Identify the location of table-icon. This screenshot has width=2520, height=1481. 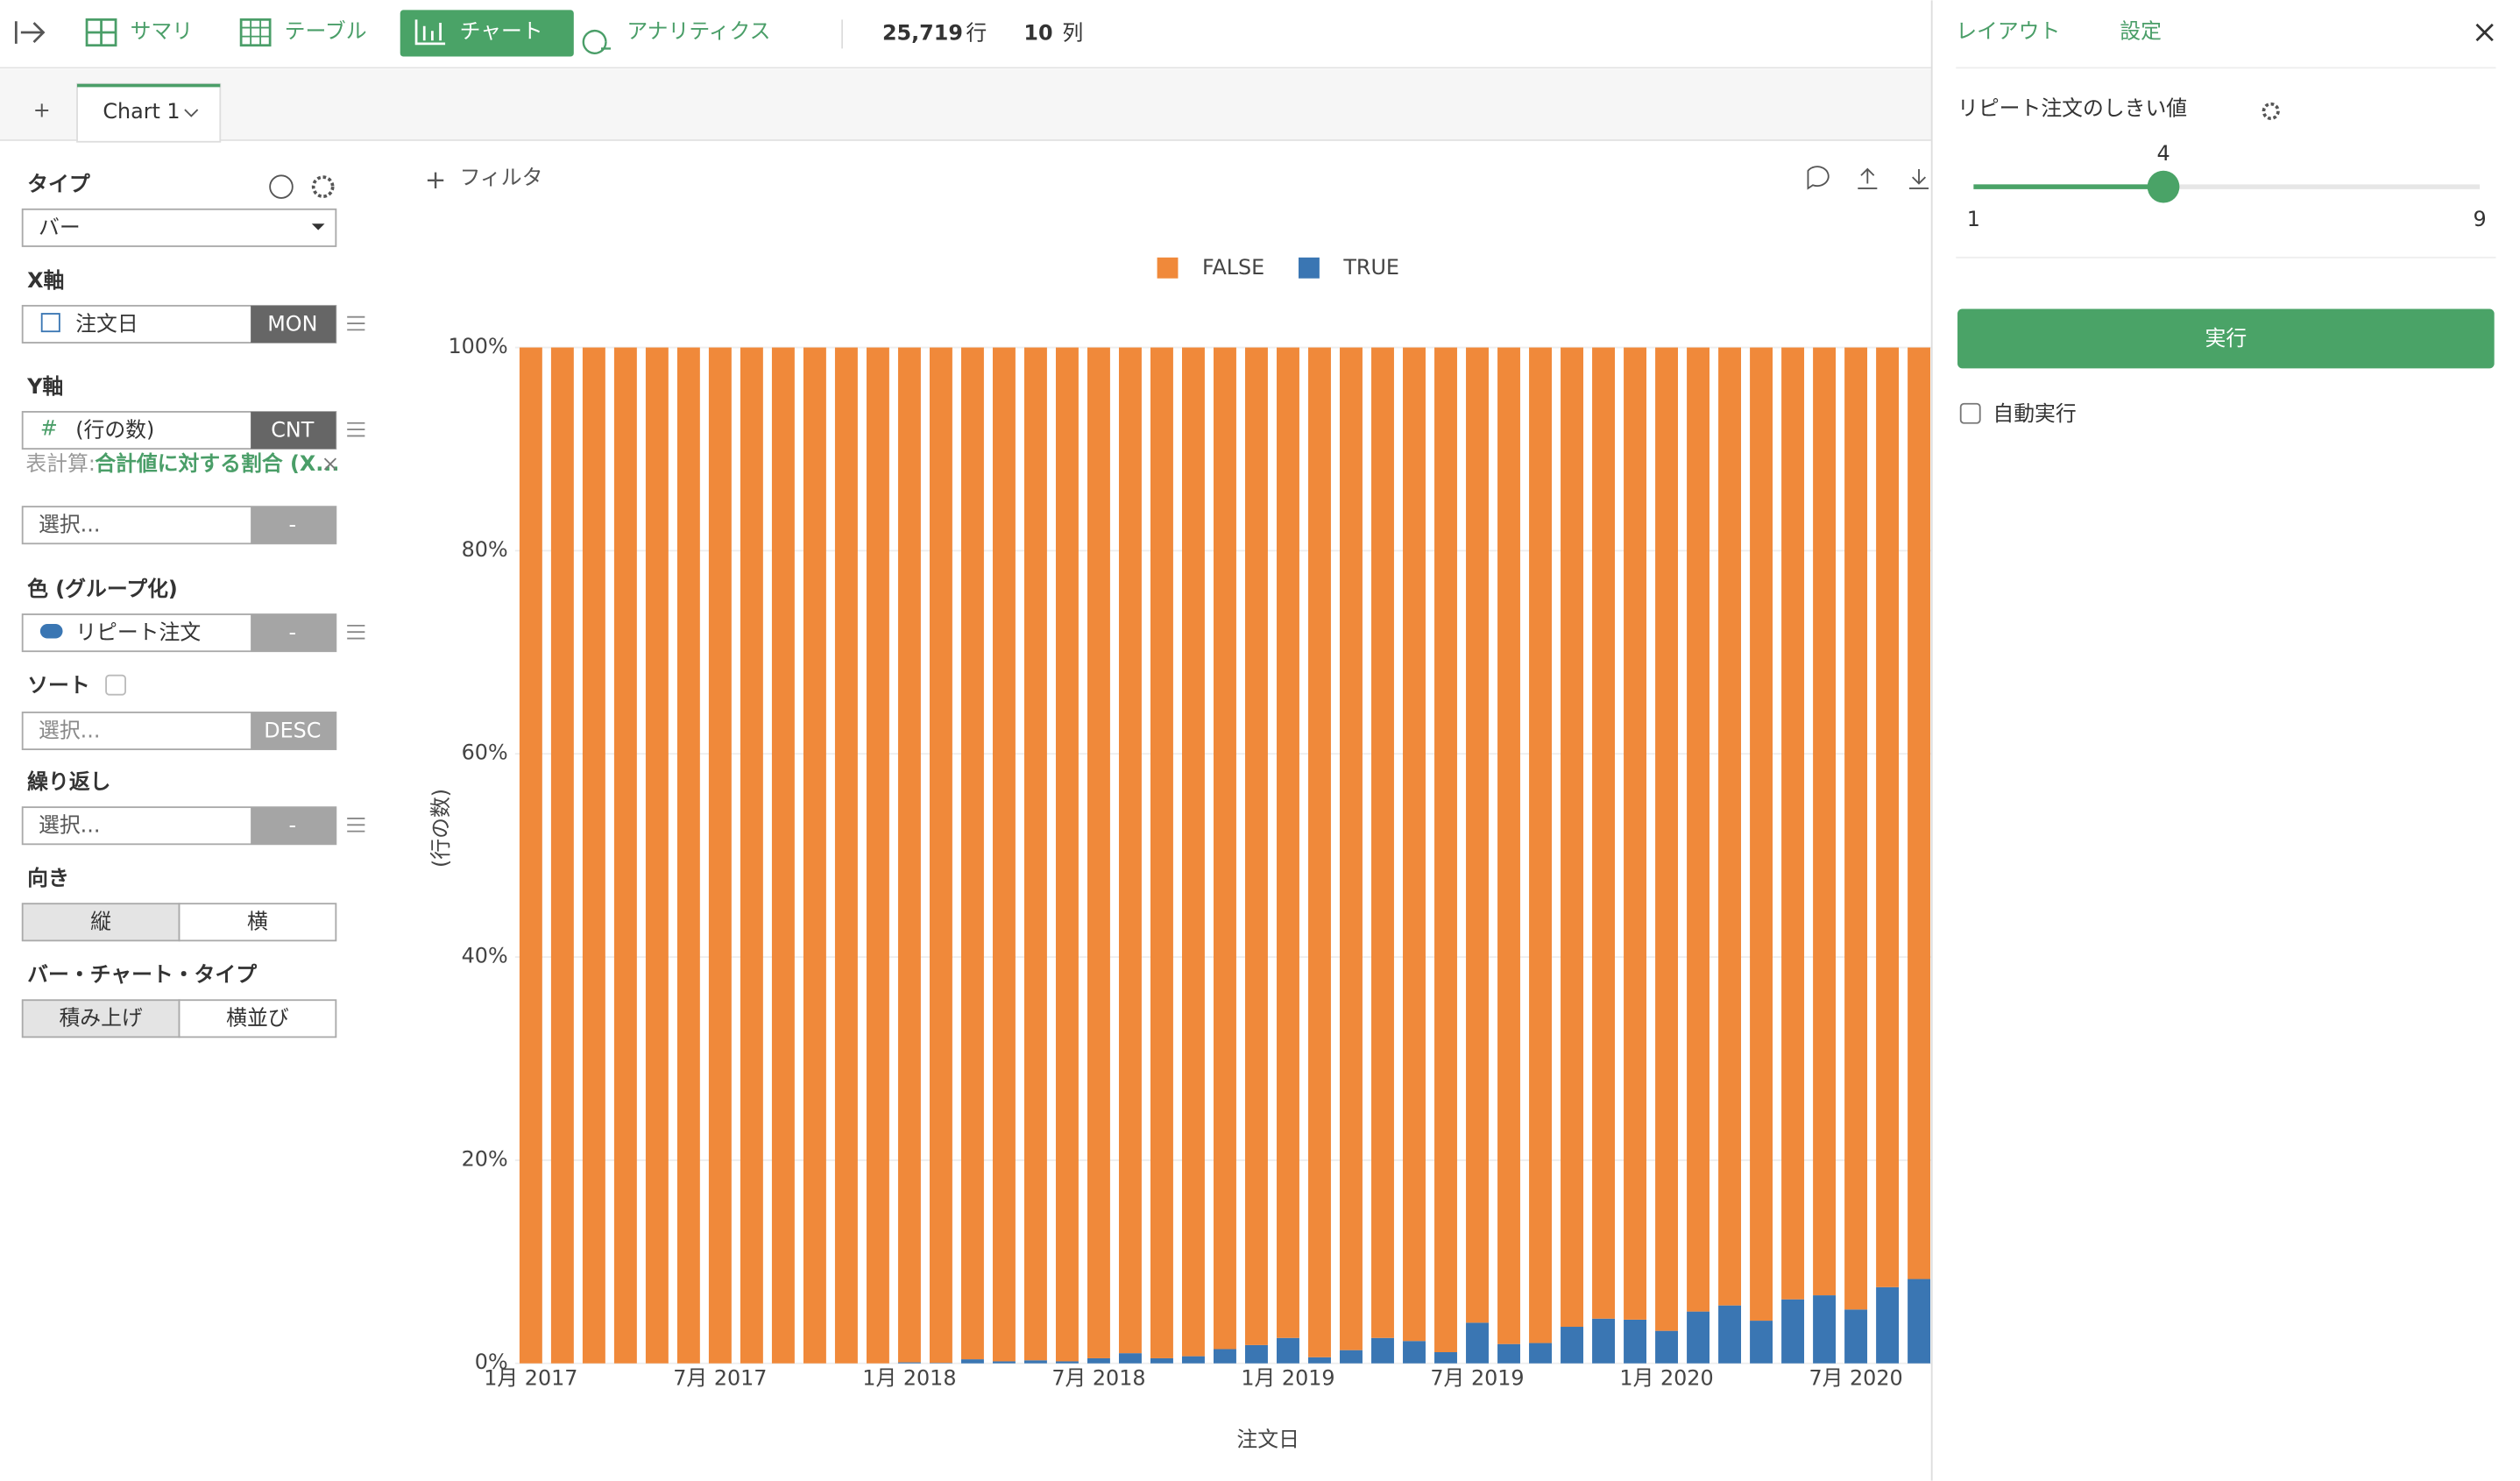
(256, 32).